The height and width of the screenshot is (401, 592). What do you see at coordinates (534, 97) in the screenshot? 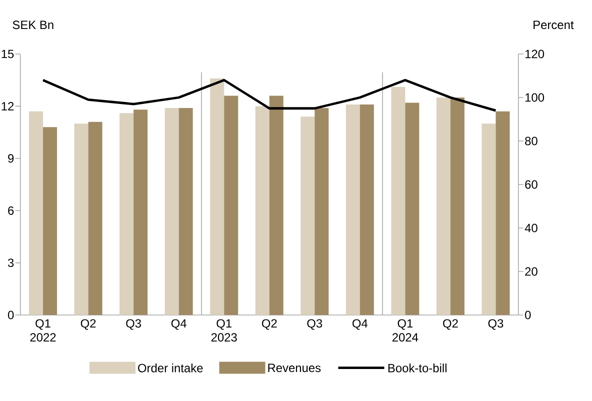
I see `y2-tick-label: 100` at bounding box center [534, 97].